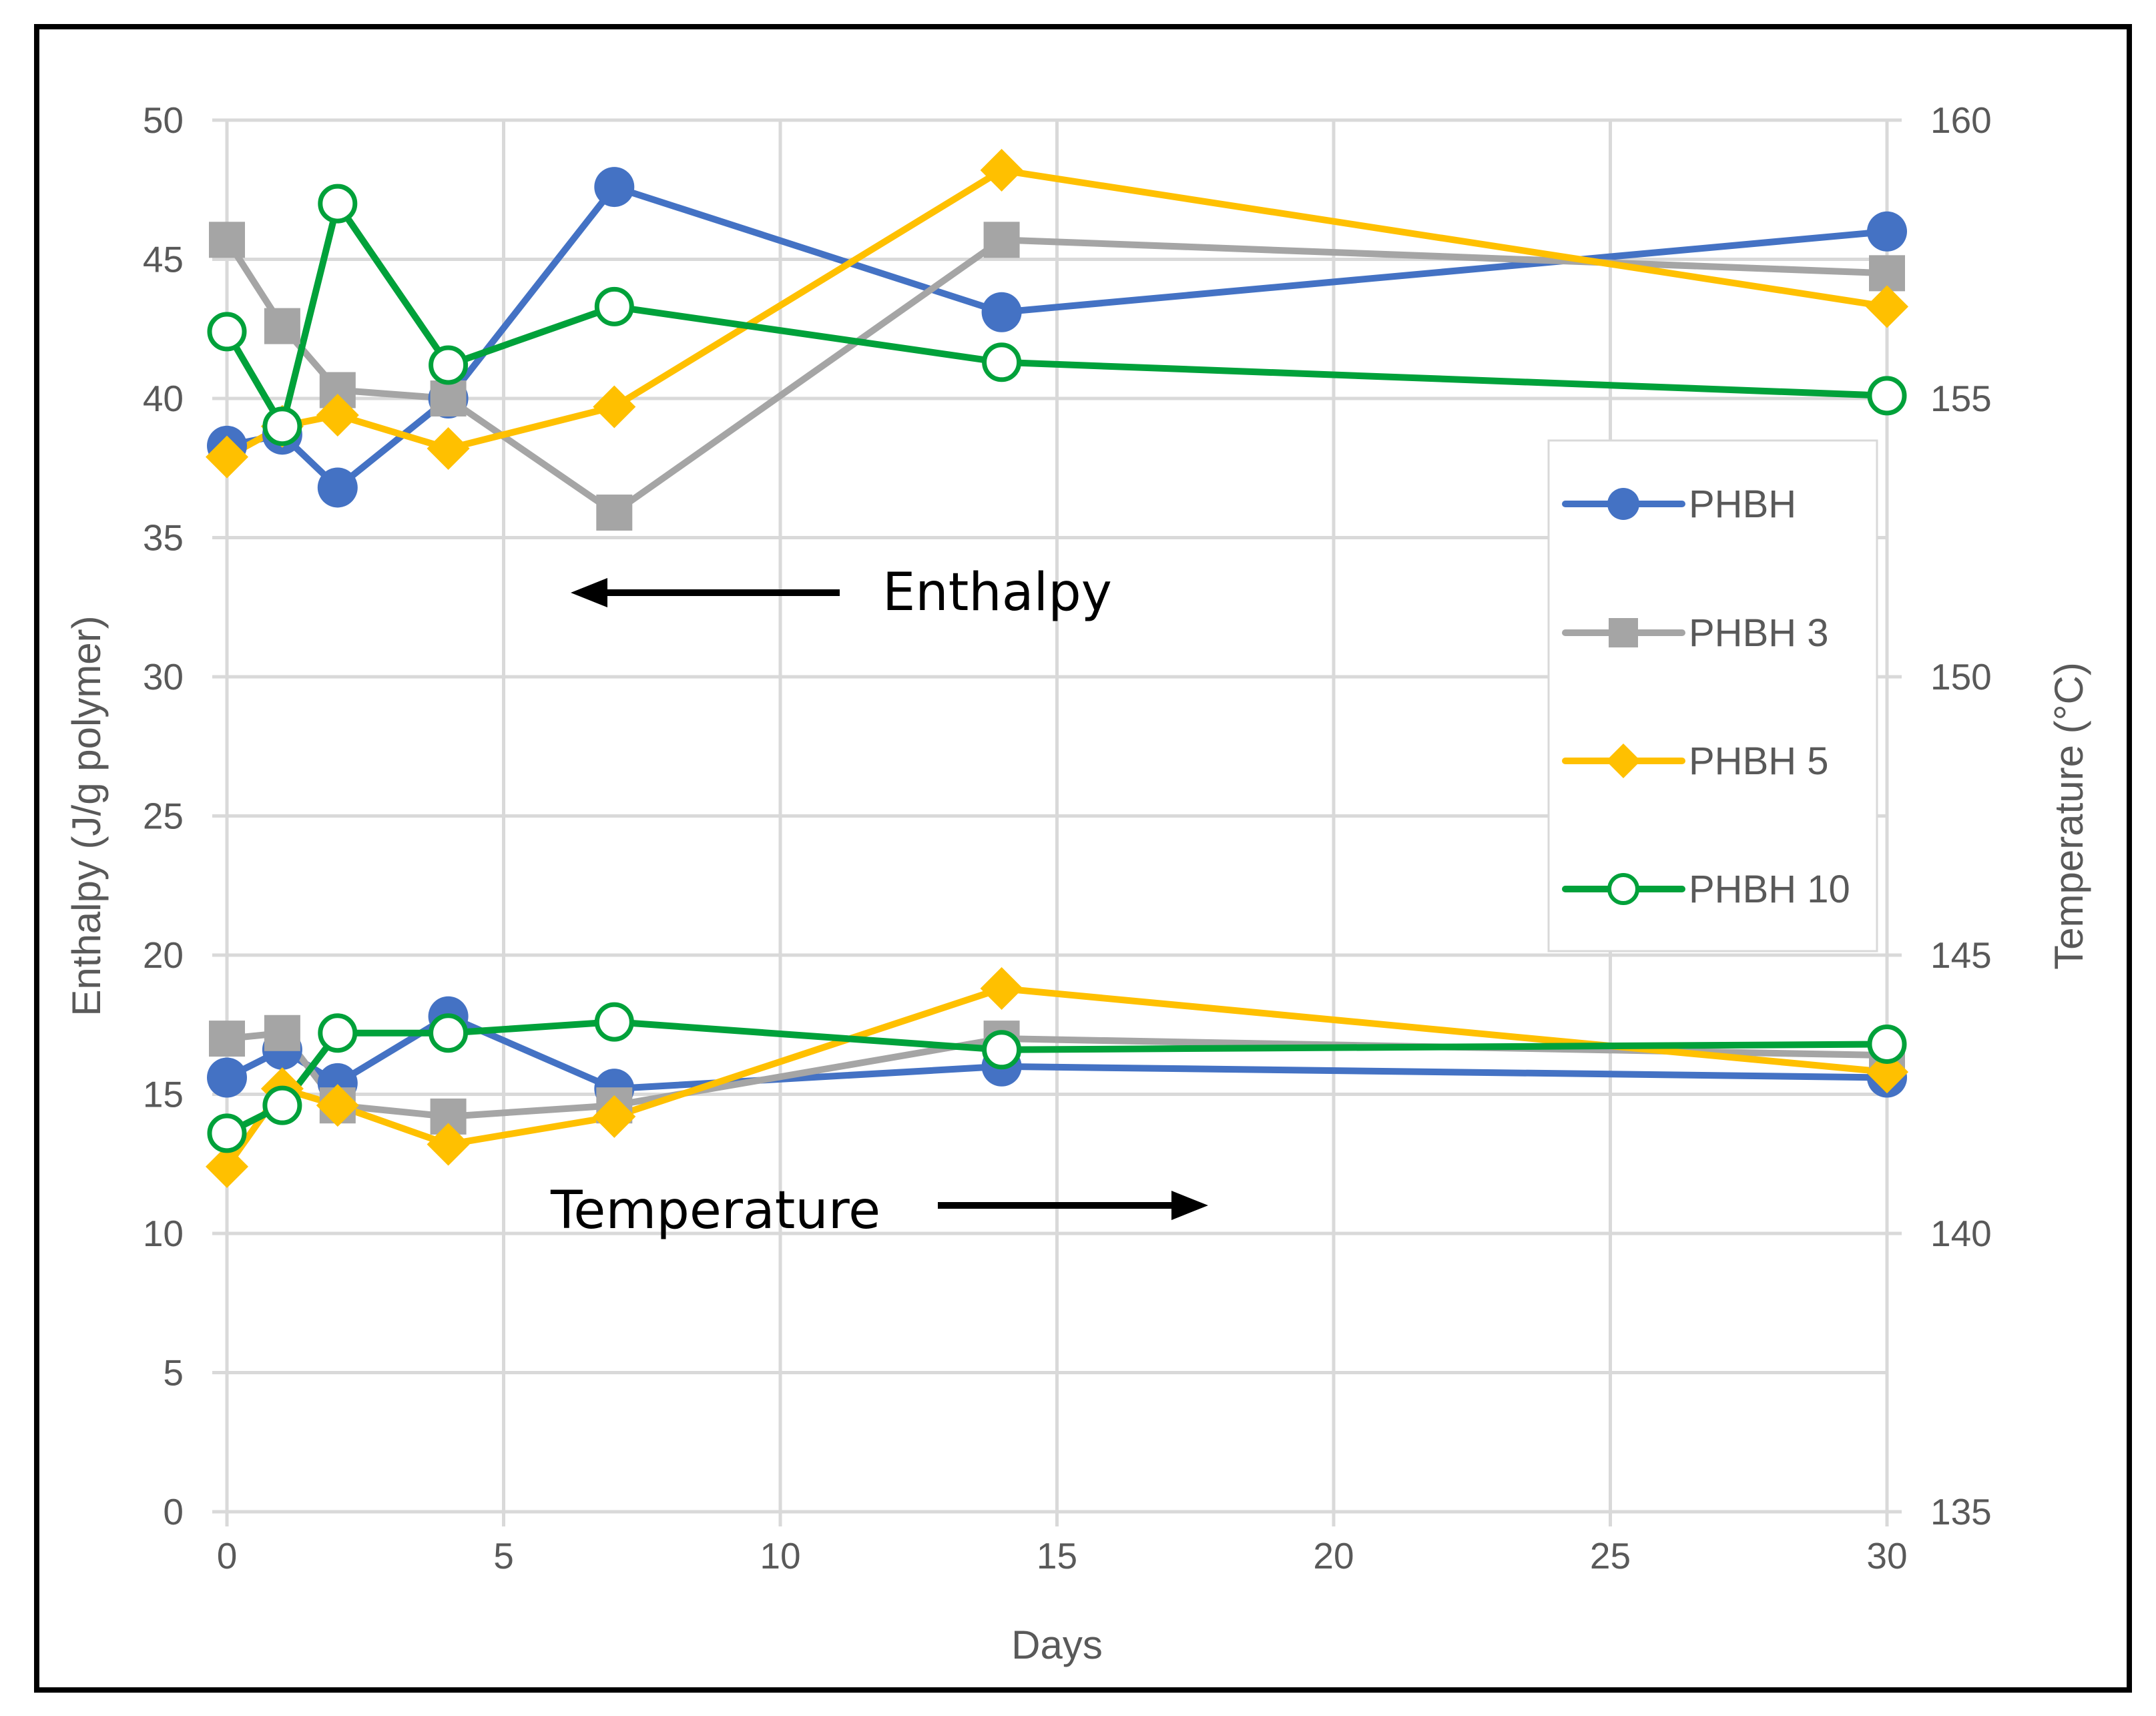 The image size is (2156, 1716). Describe the element at coordinates (1770, 890) in the screenshot. I see `legend-phbh-10-label: PHBH 10` at that location.